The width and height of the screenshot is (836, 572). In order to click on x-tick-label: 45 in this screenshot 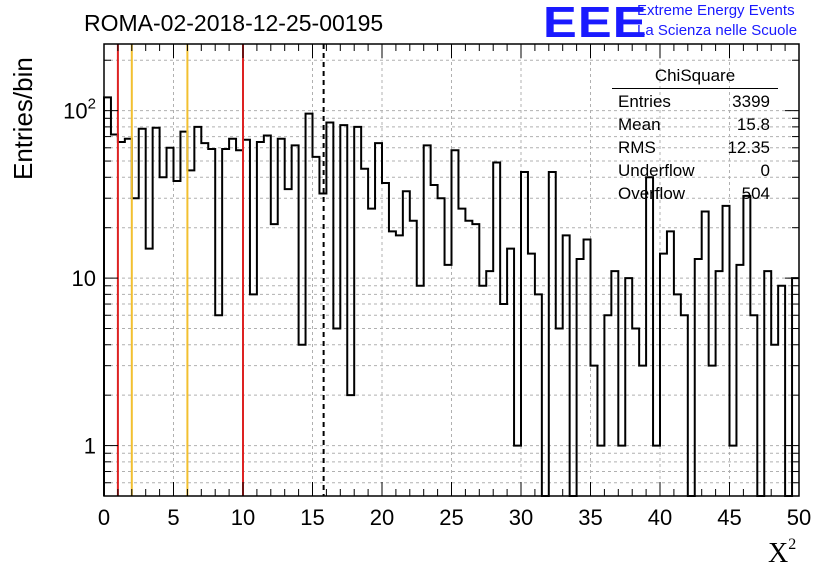, I will do `click(729, 517)`.